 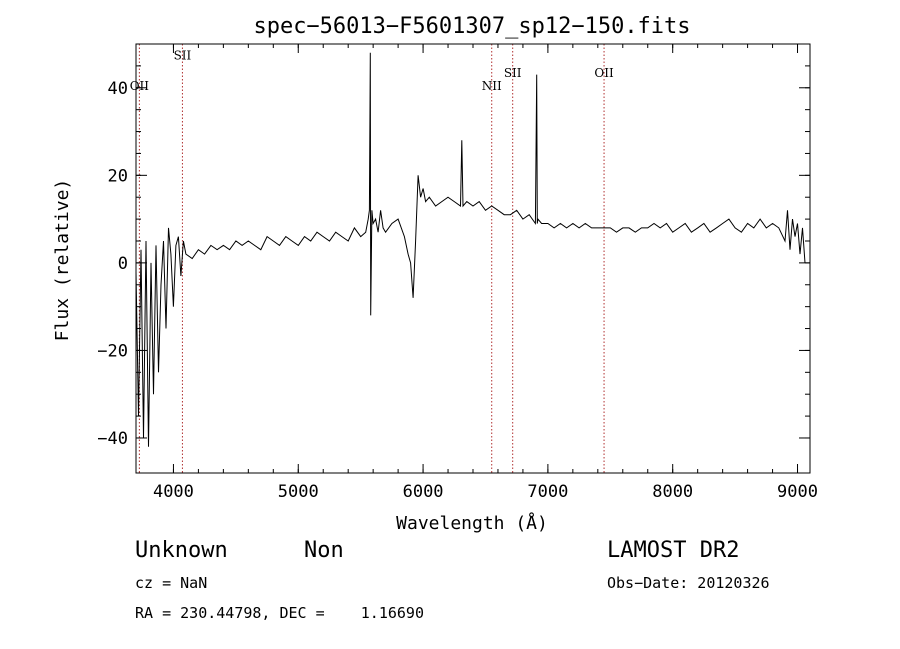 I want to click on x-axis-label: Wavelength (Å), so click(x=472, y=523).